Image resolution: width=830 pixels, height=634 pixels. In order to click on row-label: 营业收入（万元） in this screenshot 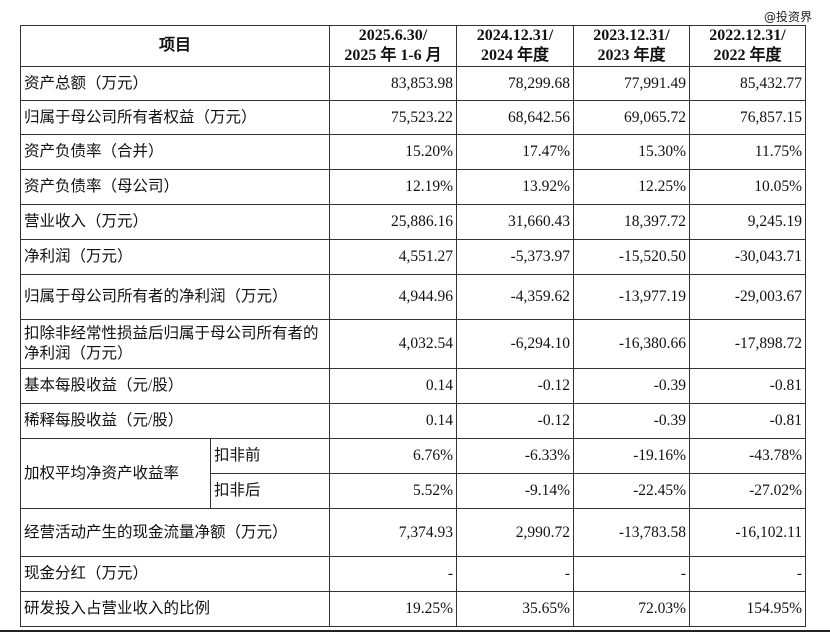, I will do `click(175, 222)`.